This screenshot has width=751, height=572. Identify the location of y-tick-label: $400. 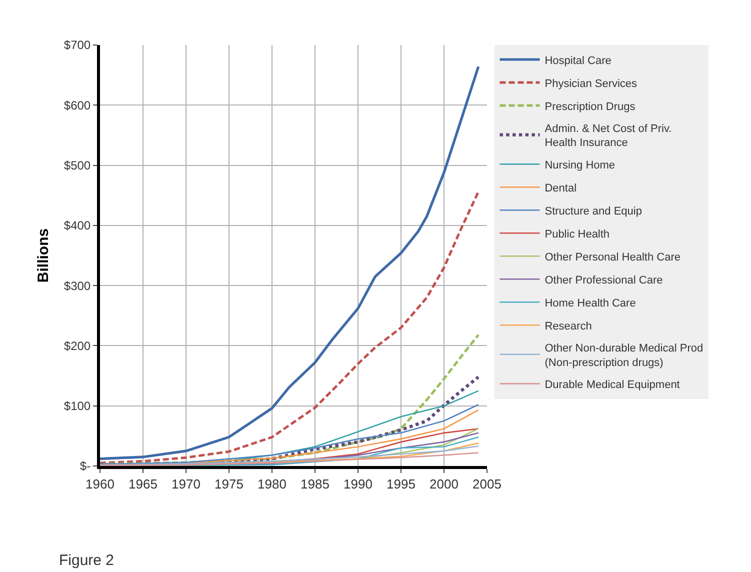
(77, 225).